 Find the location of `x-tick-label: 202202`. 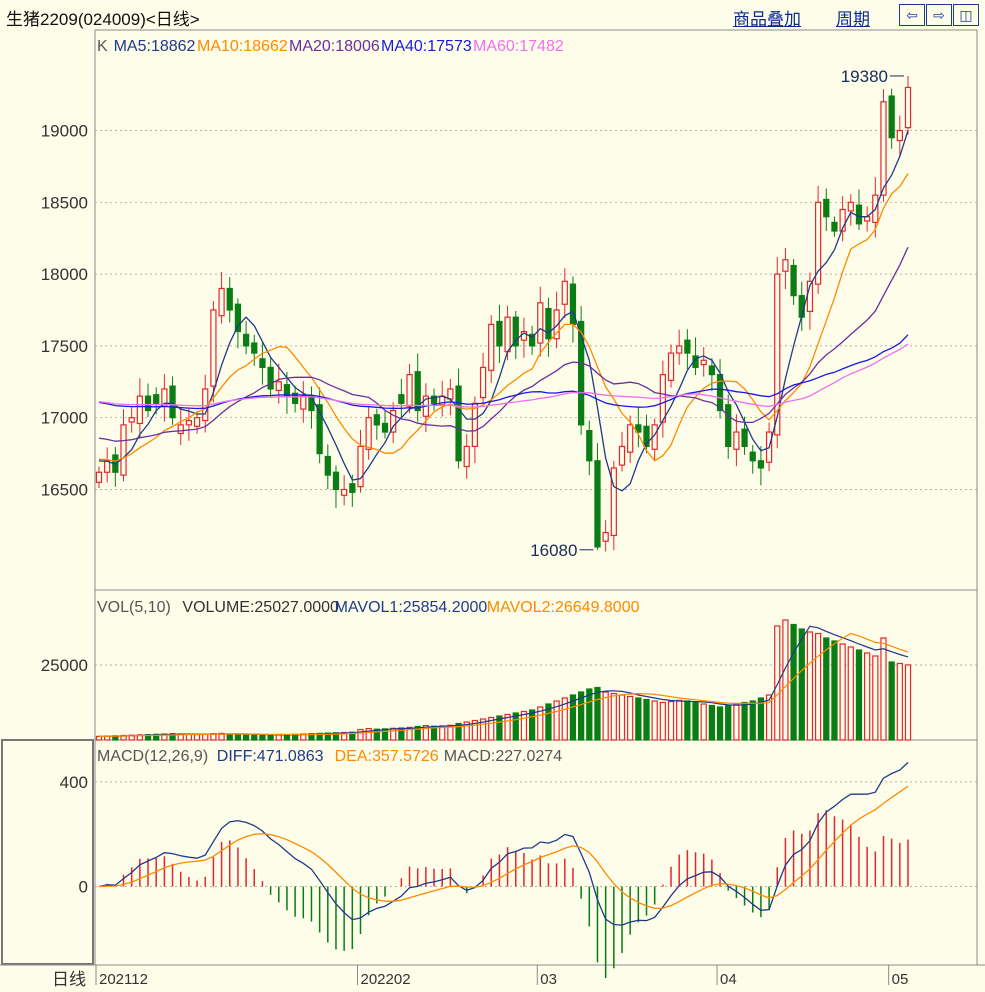

x-tick-label: 202202 is located at coordinates (385, 979).